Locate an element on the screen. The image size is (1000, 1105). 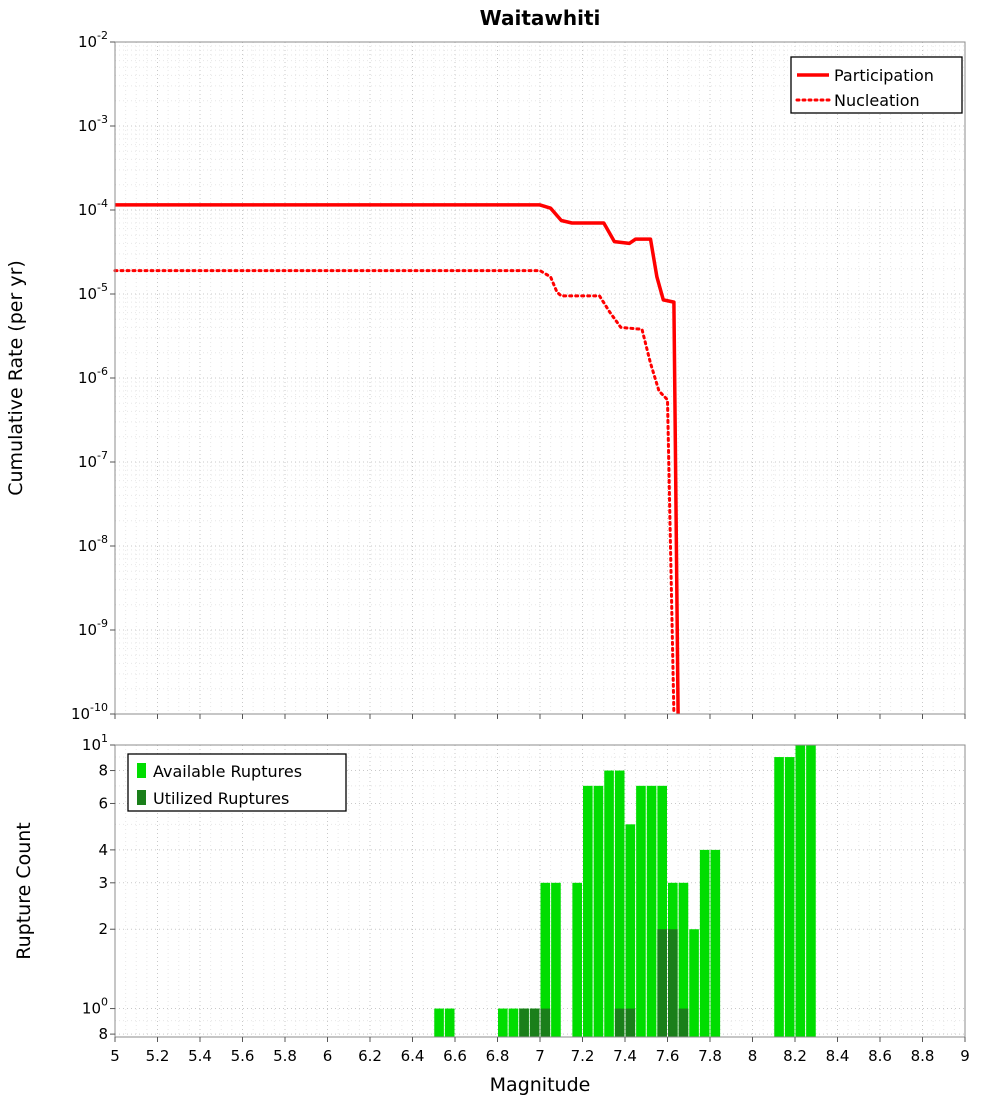
legend-label-nucleation: Nucleation is located at coordinates (877, 100).